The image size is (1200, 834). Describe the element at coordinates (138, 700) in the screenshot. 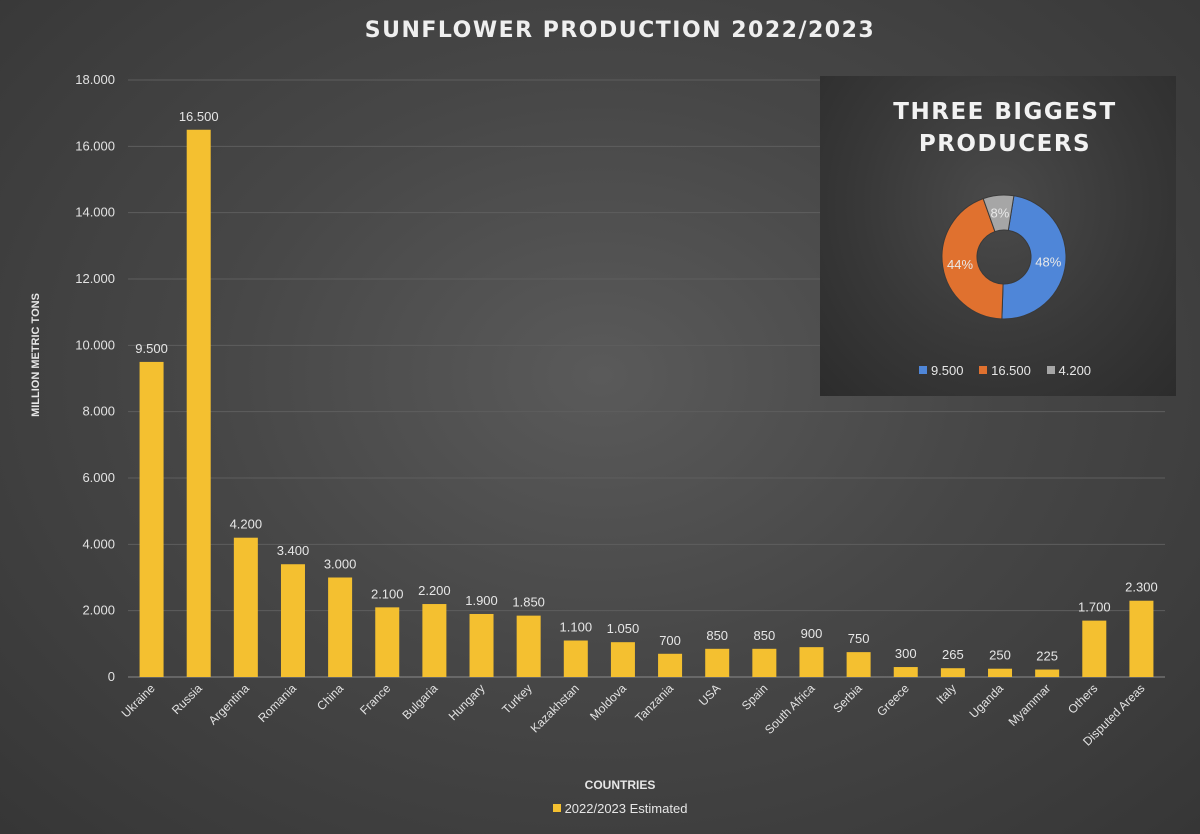

I see `x-tick-label: Ukraine` at that location.